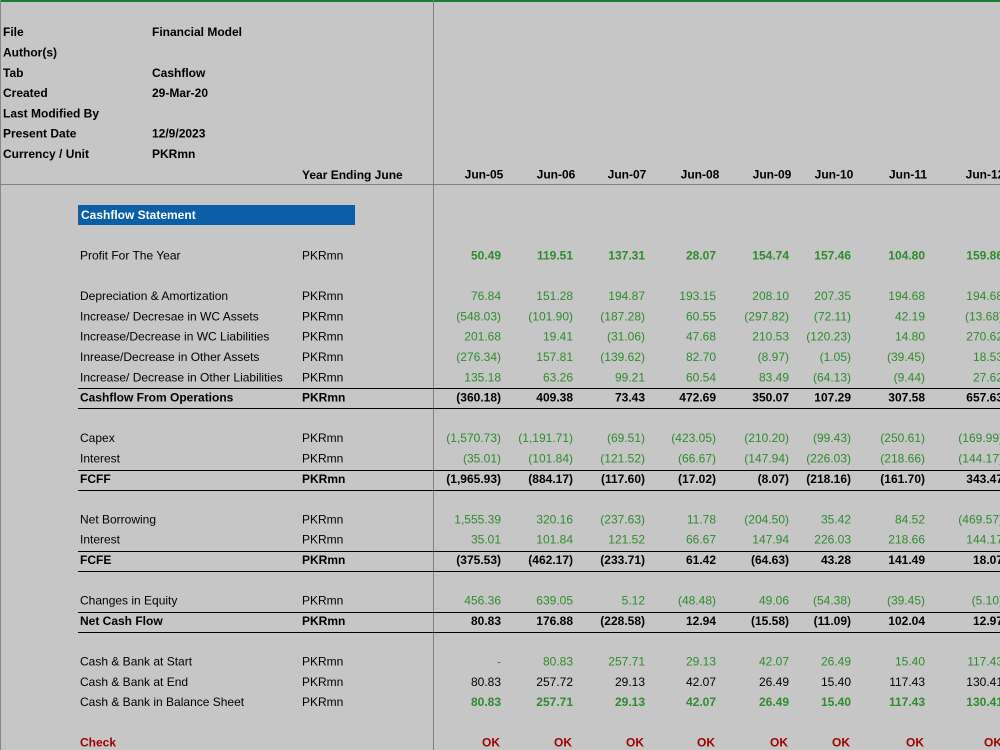 The height and width of the screenshot is (750, 1000). Describe the element at coordinates (701, 255) in the screenshot. I see `cell-value: 28.07` at that location.